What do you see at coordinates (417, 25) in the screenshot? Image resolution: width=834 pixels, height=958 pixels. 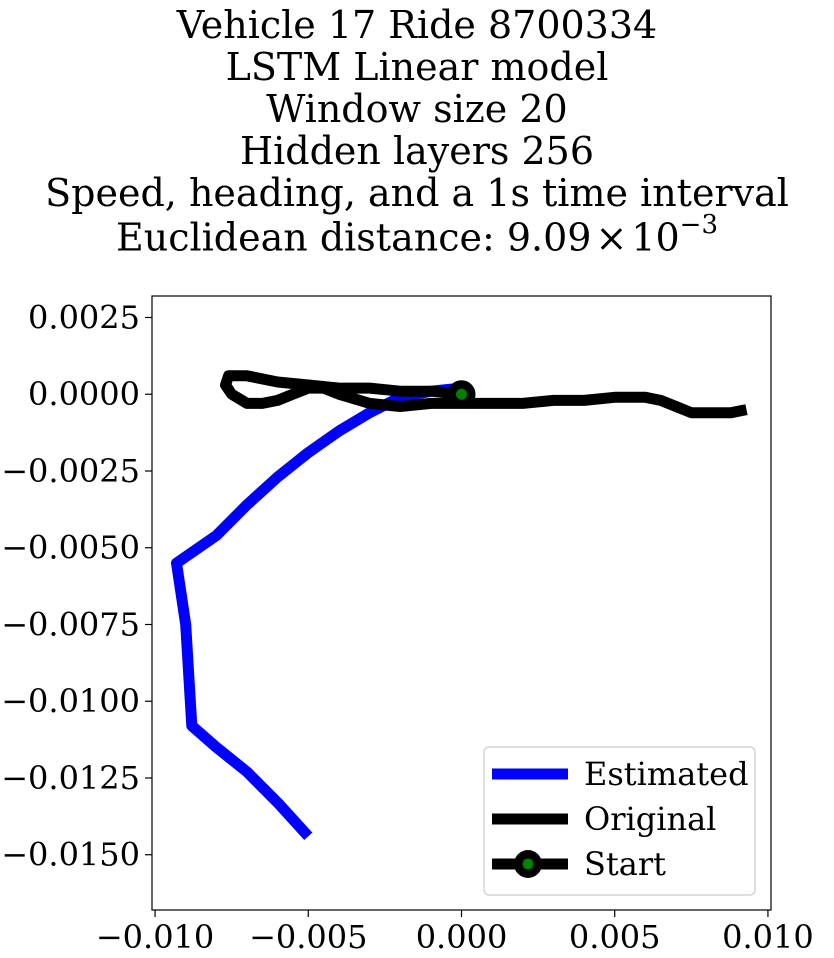 I see `title-line-1: Vehicle 17 Ride 8700334` at bounding box center [417, 25].